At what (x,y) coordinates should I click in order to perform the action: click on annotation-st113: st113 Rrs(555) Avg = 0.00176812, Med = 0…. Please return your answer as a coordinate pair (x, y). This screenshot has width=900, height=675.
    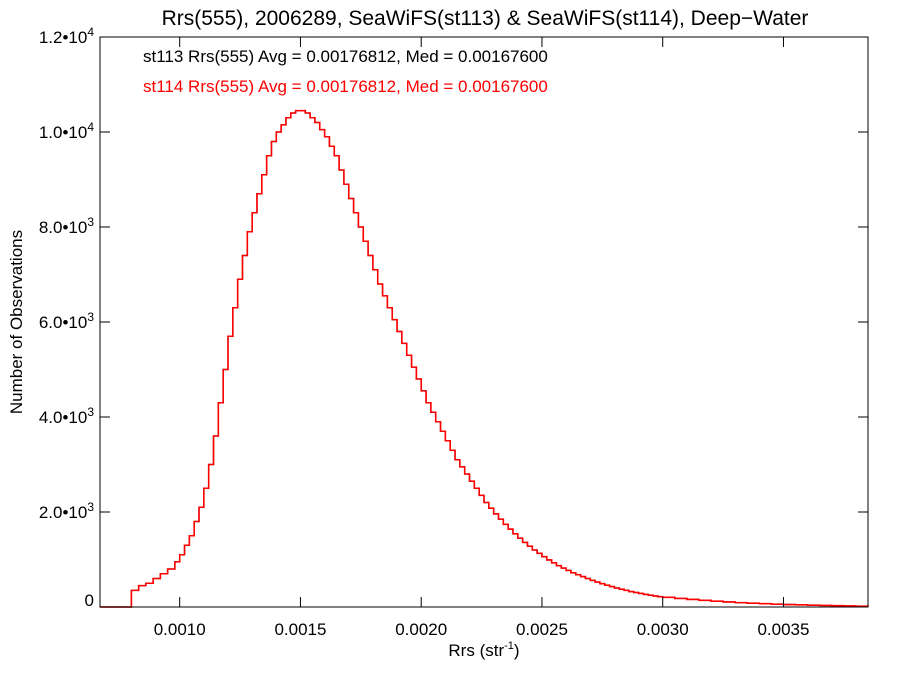
    Looking at the image, I should click on (345, 56).